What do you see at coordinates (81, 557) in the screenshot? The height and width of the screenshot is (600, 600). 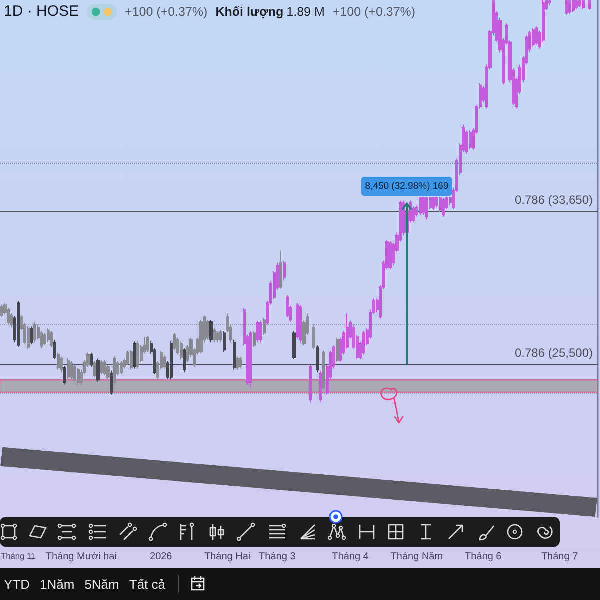 I see `x-tick-label: Tháng Mười hai` at bounding box center [81, 557].